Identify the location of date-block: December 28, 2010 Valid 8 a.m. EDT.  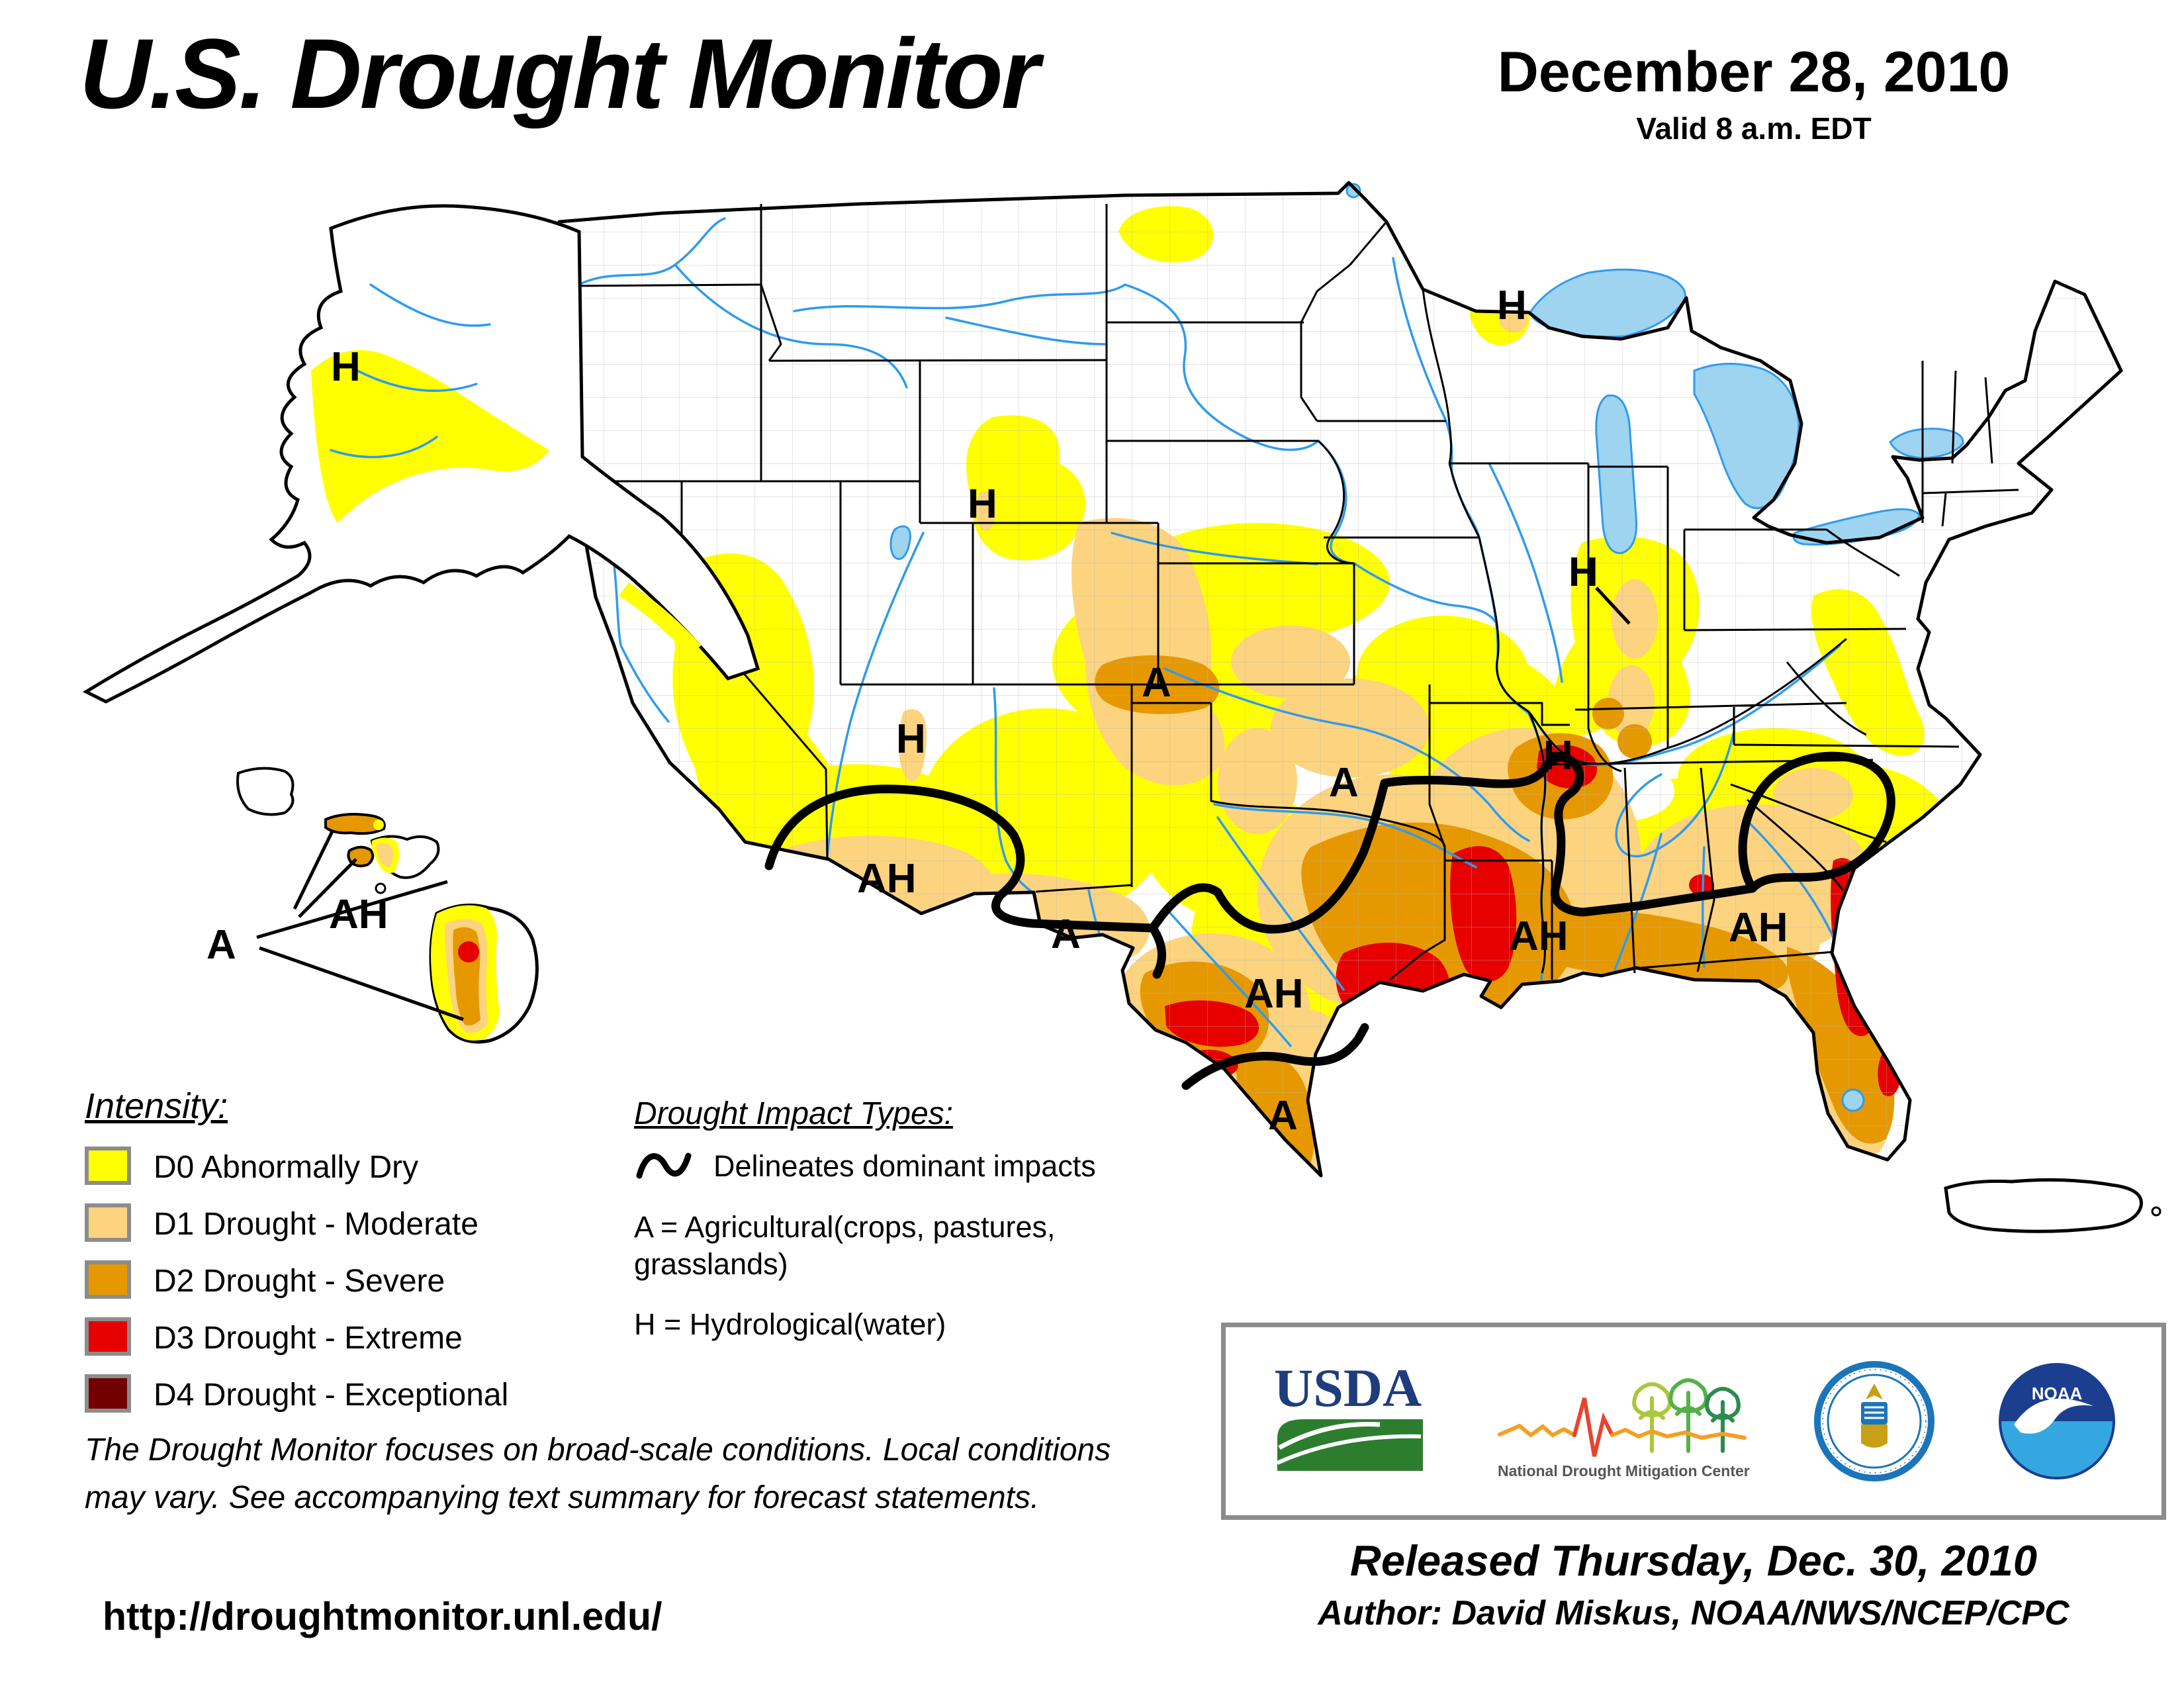
(1754, 93).